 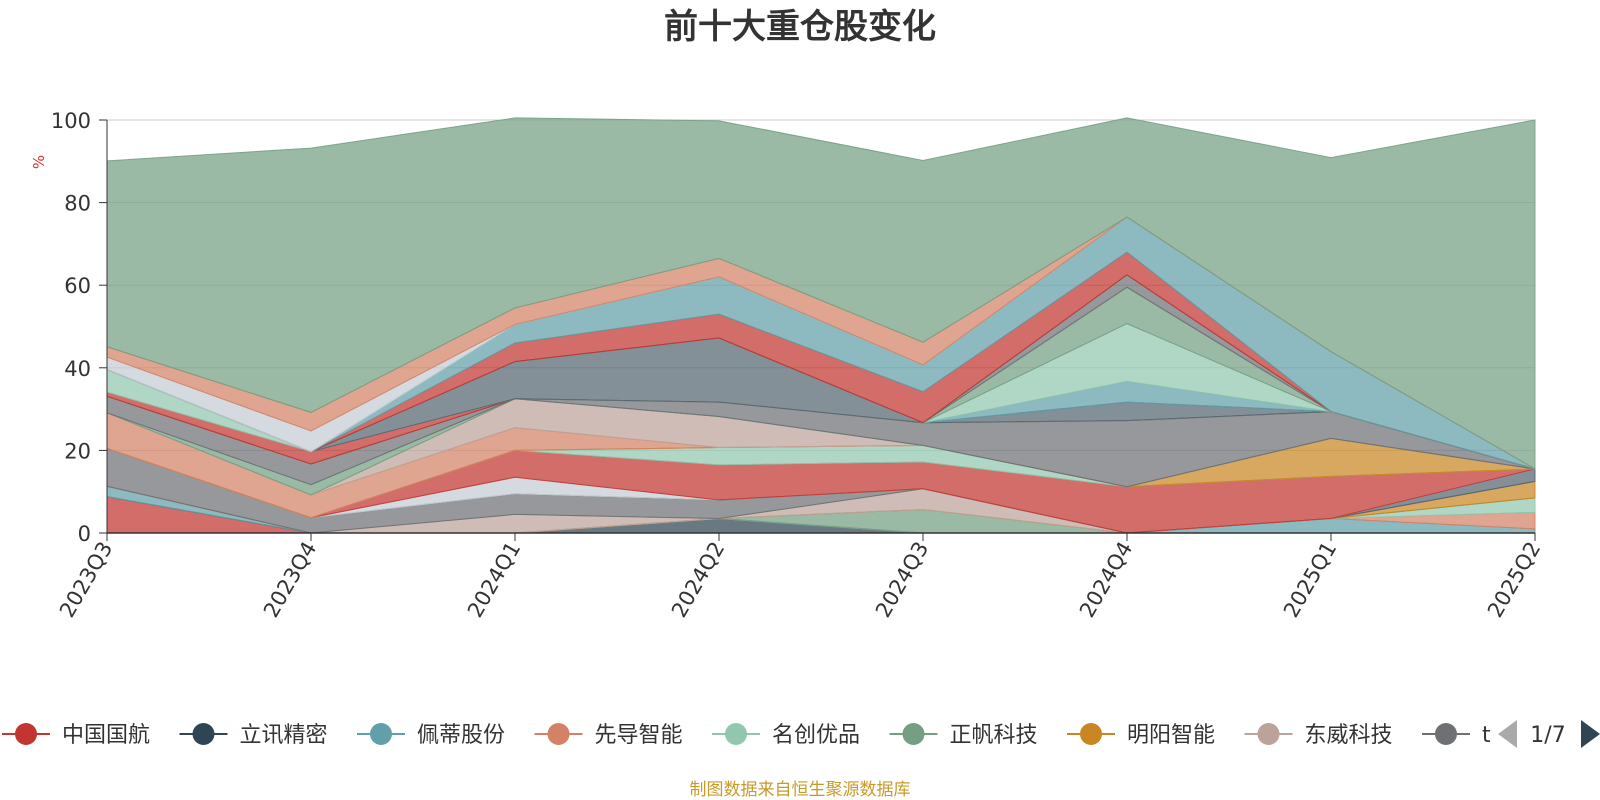 I want to click on x-tick-label: 2023Q3, so click(x=86, y=580).